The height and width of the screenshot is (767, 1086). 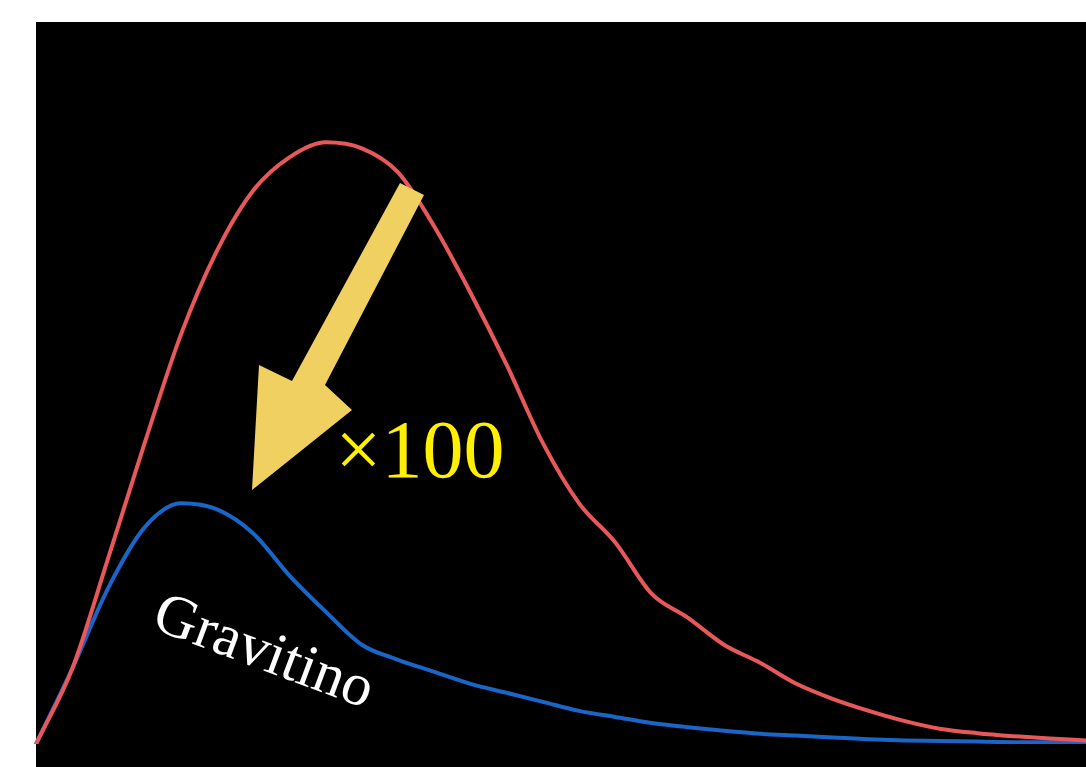 I want to click on annotation: ×100, so click(x=420, y=449).